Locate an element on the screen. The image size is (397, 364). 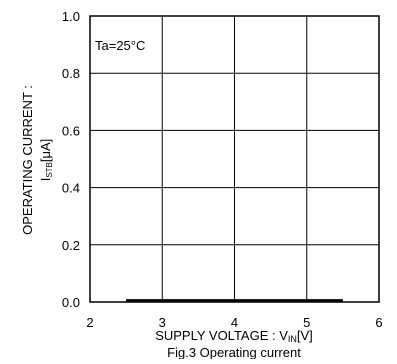
y-axis-label-unit: [μA] is located at coordinates (45, 150).